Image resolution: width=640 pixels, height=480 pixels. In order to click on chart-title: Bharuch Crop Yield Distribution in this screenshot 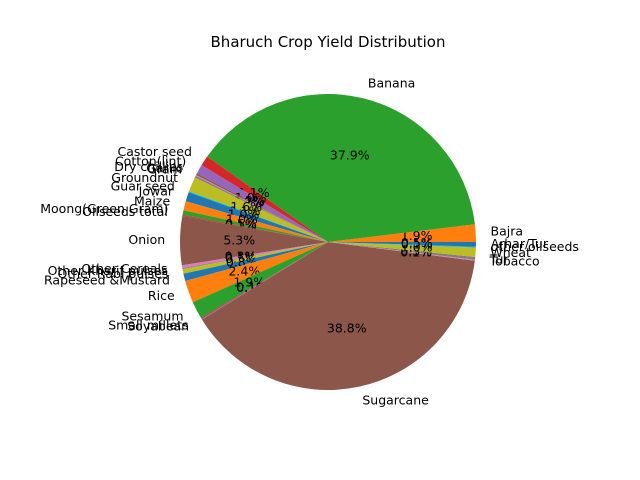, I will do `click(328, 42)`.